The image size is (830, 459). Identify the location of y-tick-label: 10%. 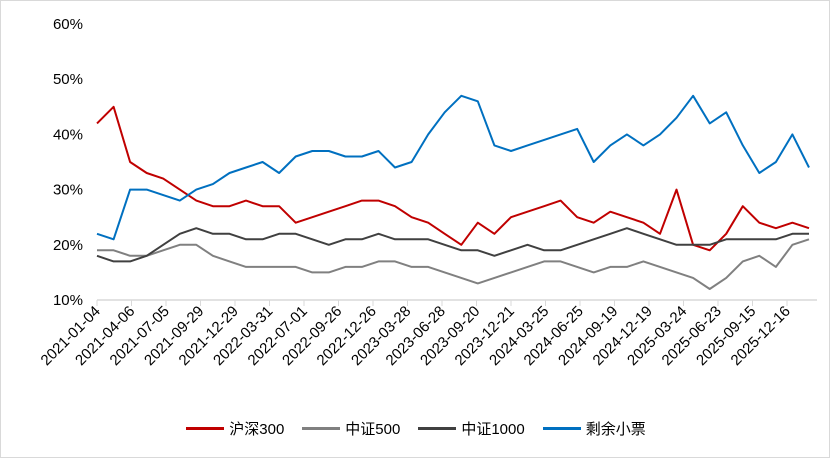
(68, 300).